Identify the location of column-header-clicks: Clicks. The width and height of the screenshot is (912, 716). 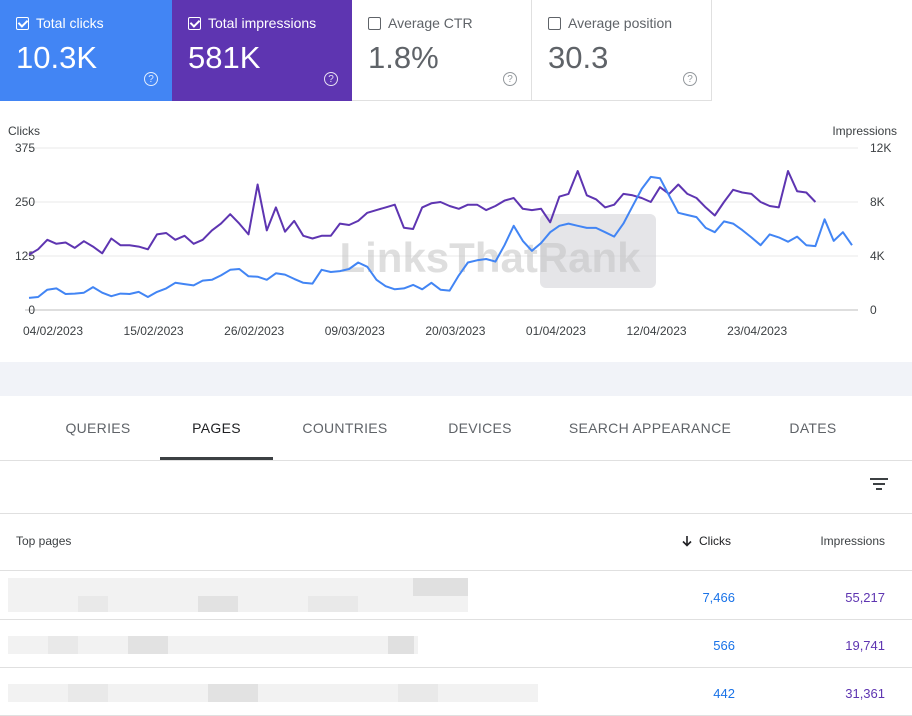
(706, 541).